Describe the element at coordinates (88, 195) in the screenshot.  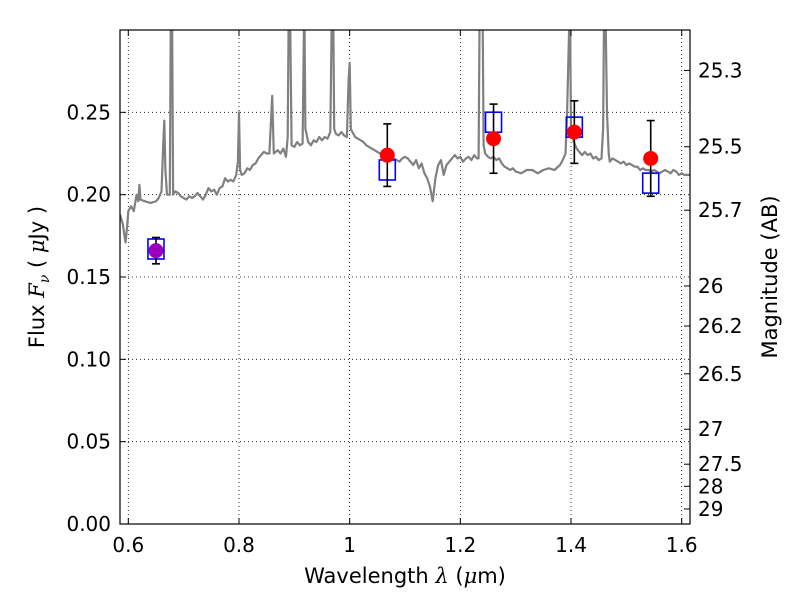
I see `y-tick-label: 0.20` at that location.